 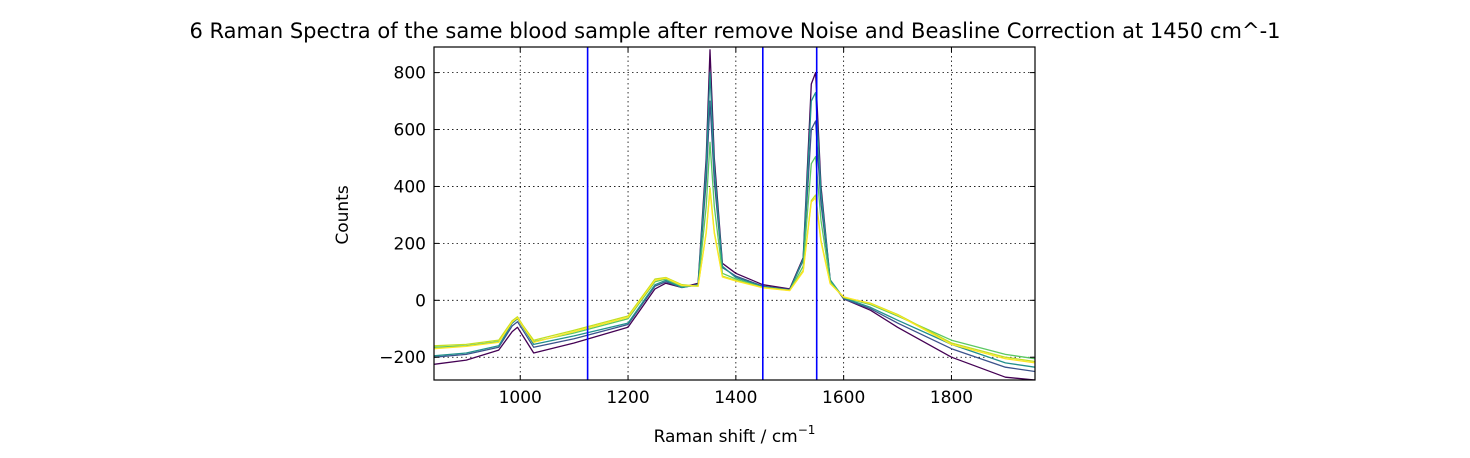 I want to click on vline-layer, so click(x=702, y=213).